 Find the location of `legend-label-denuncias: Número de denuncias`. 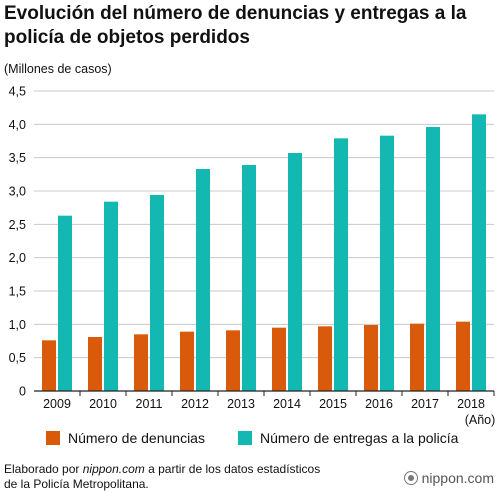

legend-label-denuncias: Número de denuncias is located at coordinates (136, 438).